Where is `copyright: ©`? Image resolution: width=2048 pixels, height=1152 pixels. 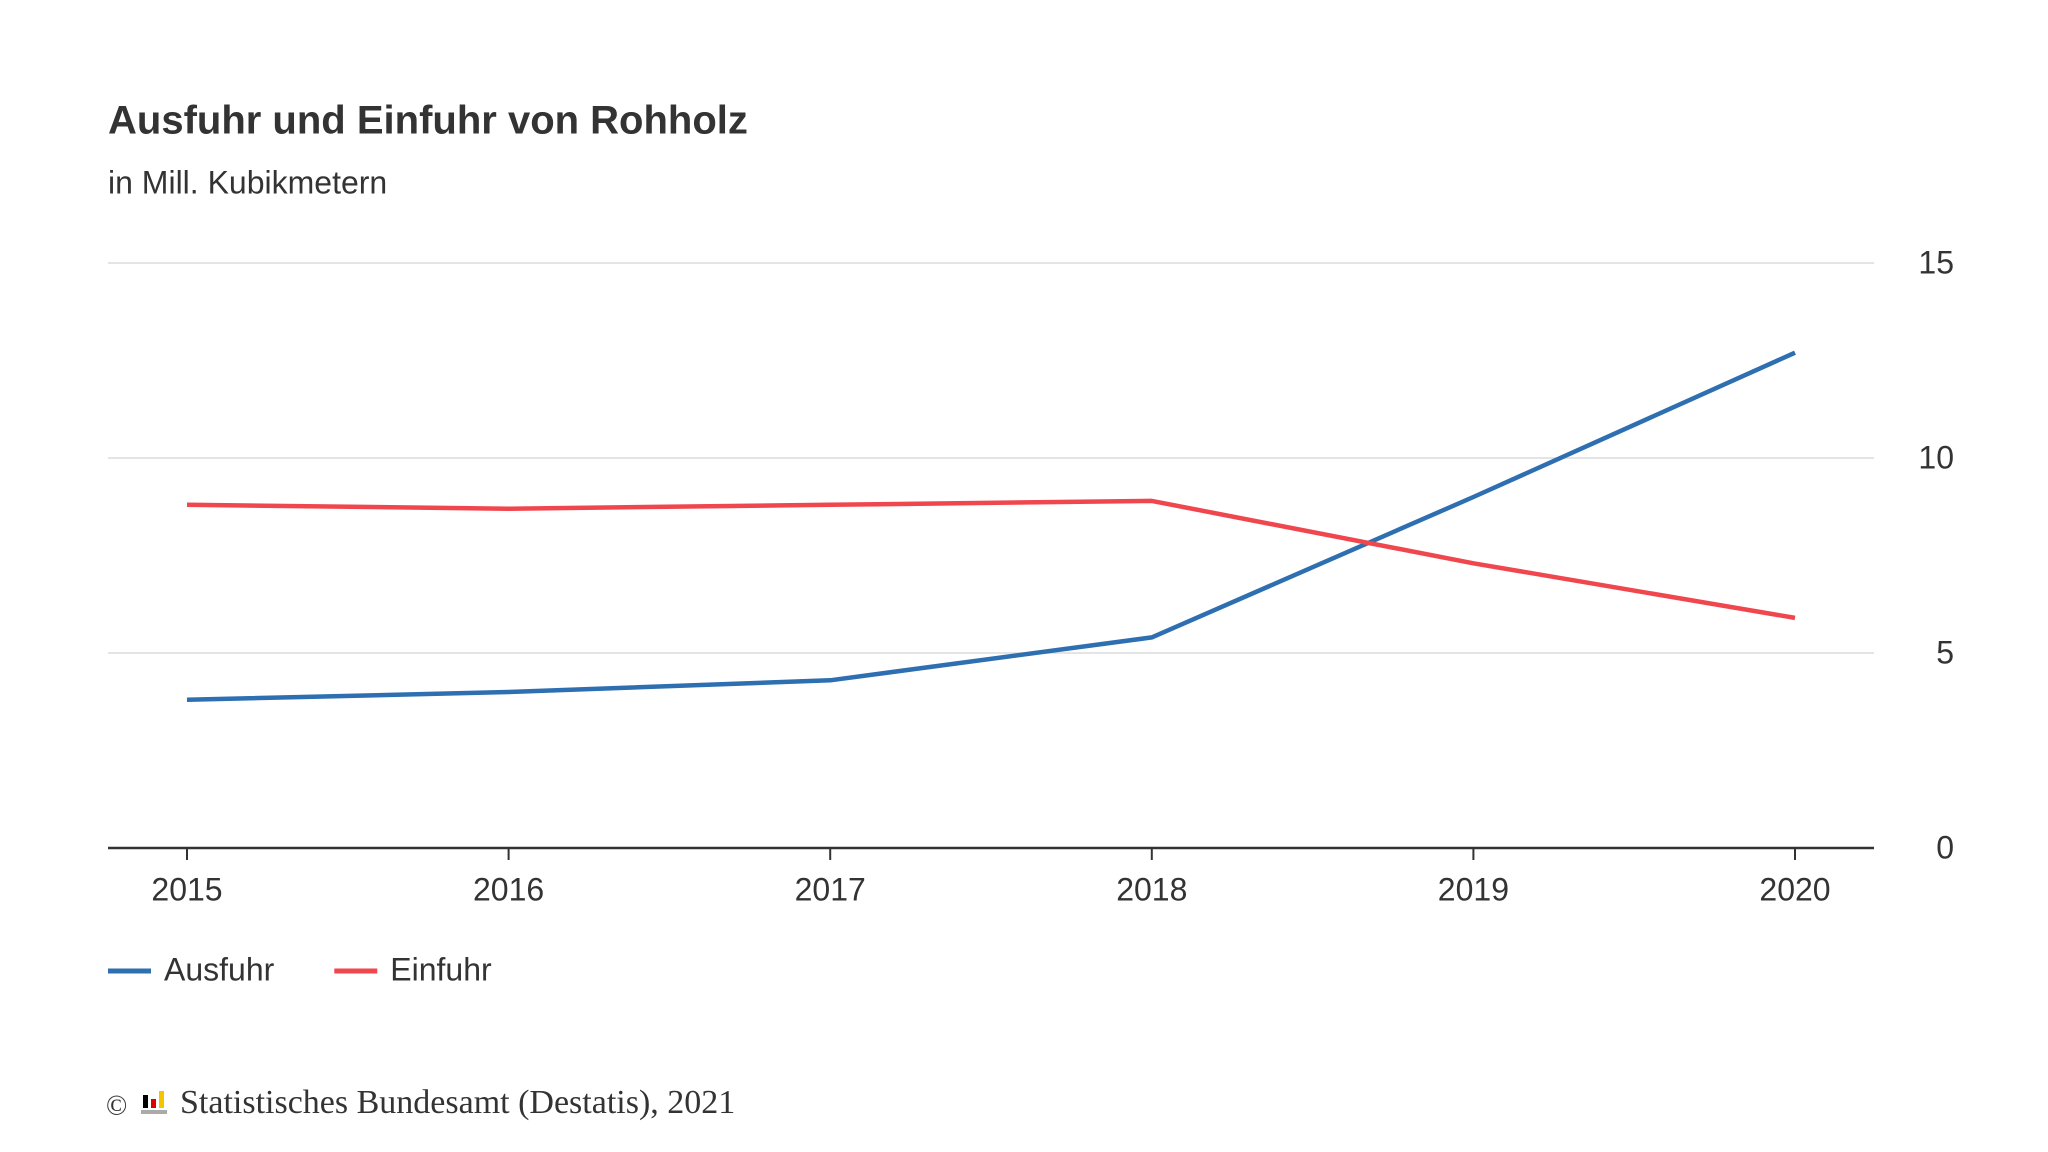
copyright: © is located at coordinates (116, 1105).